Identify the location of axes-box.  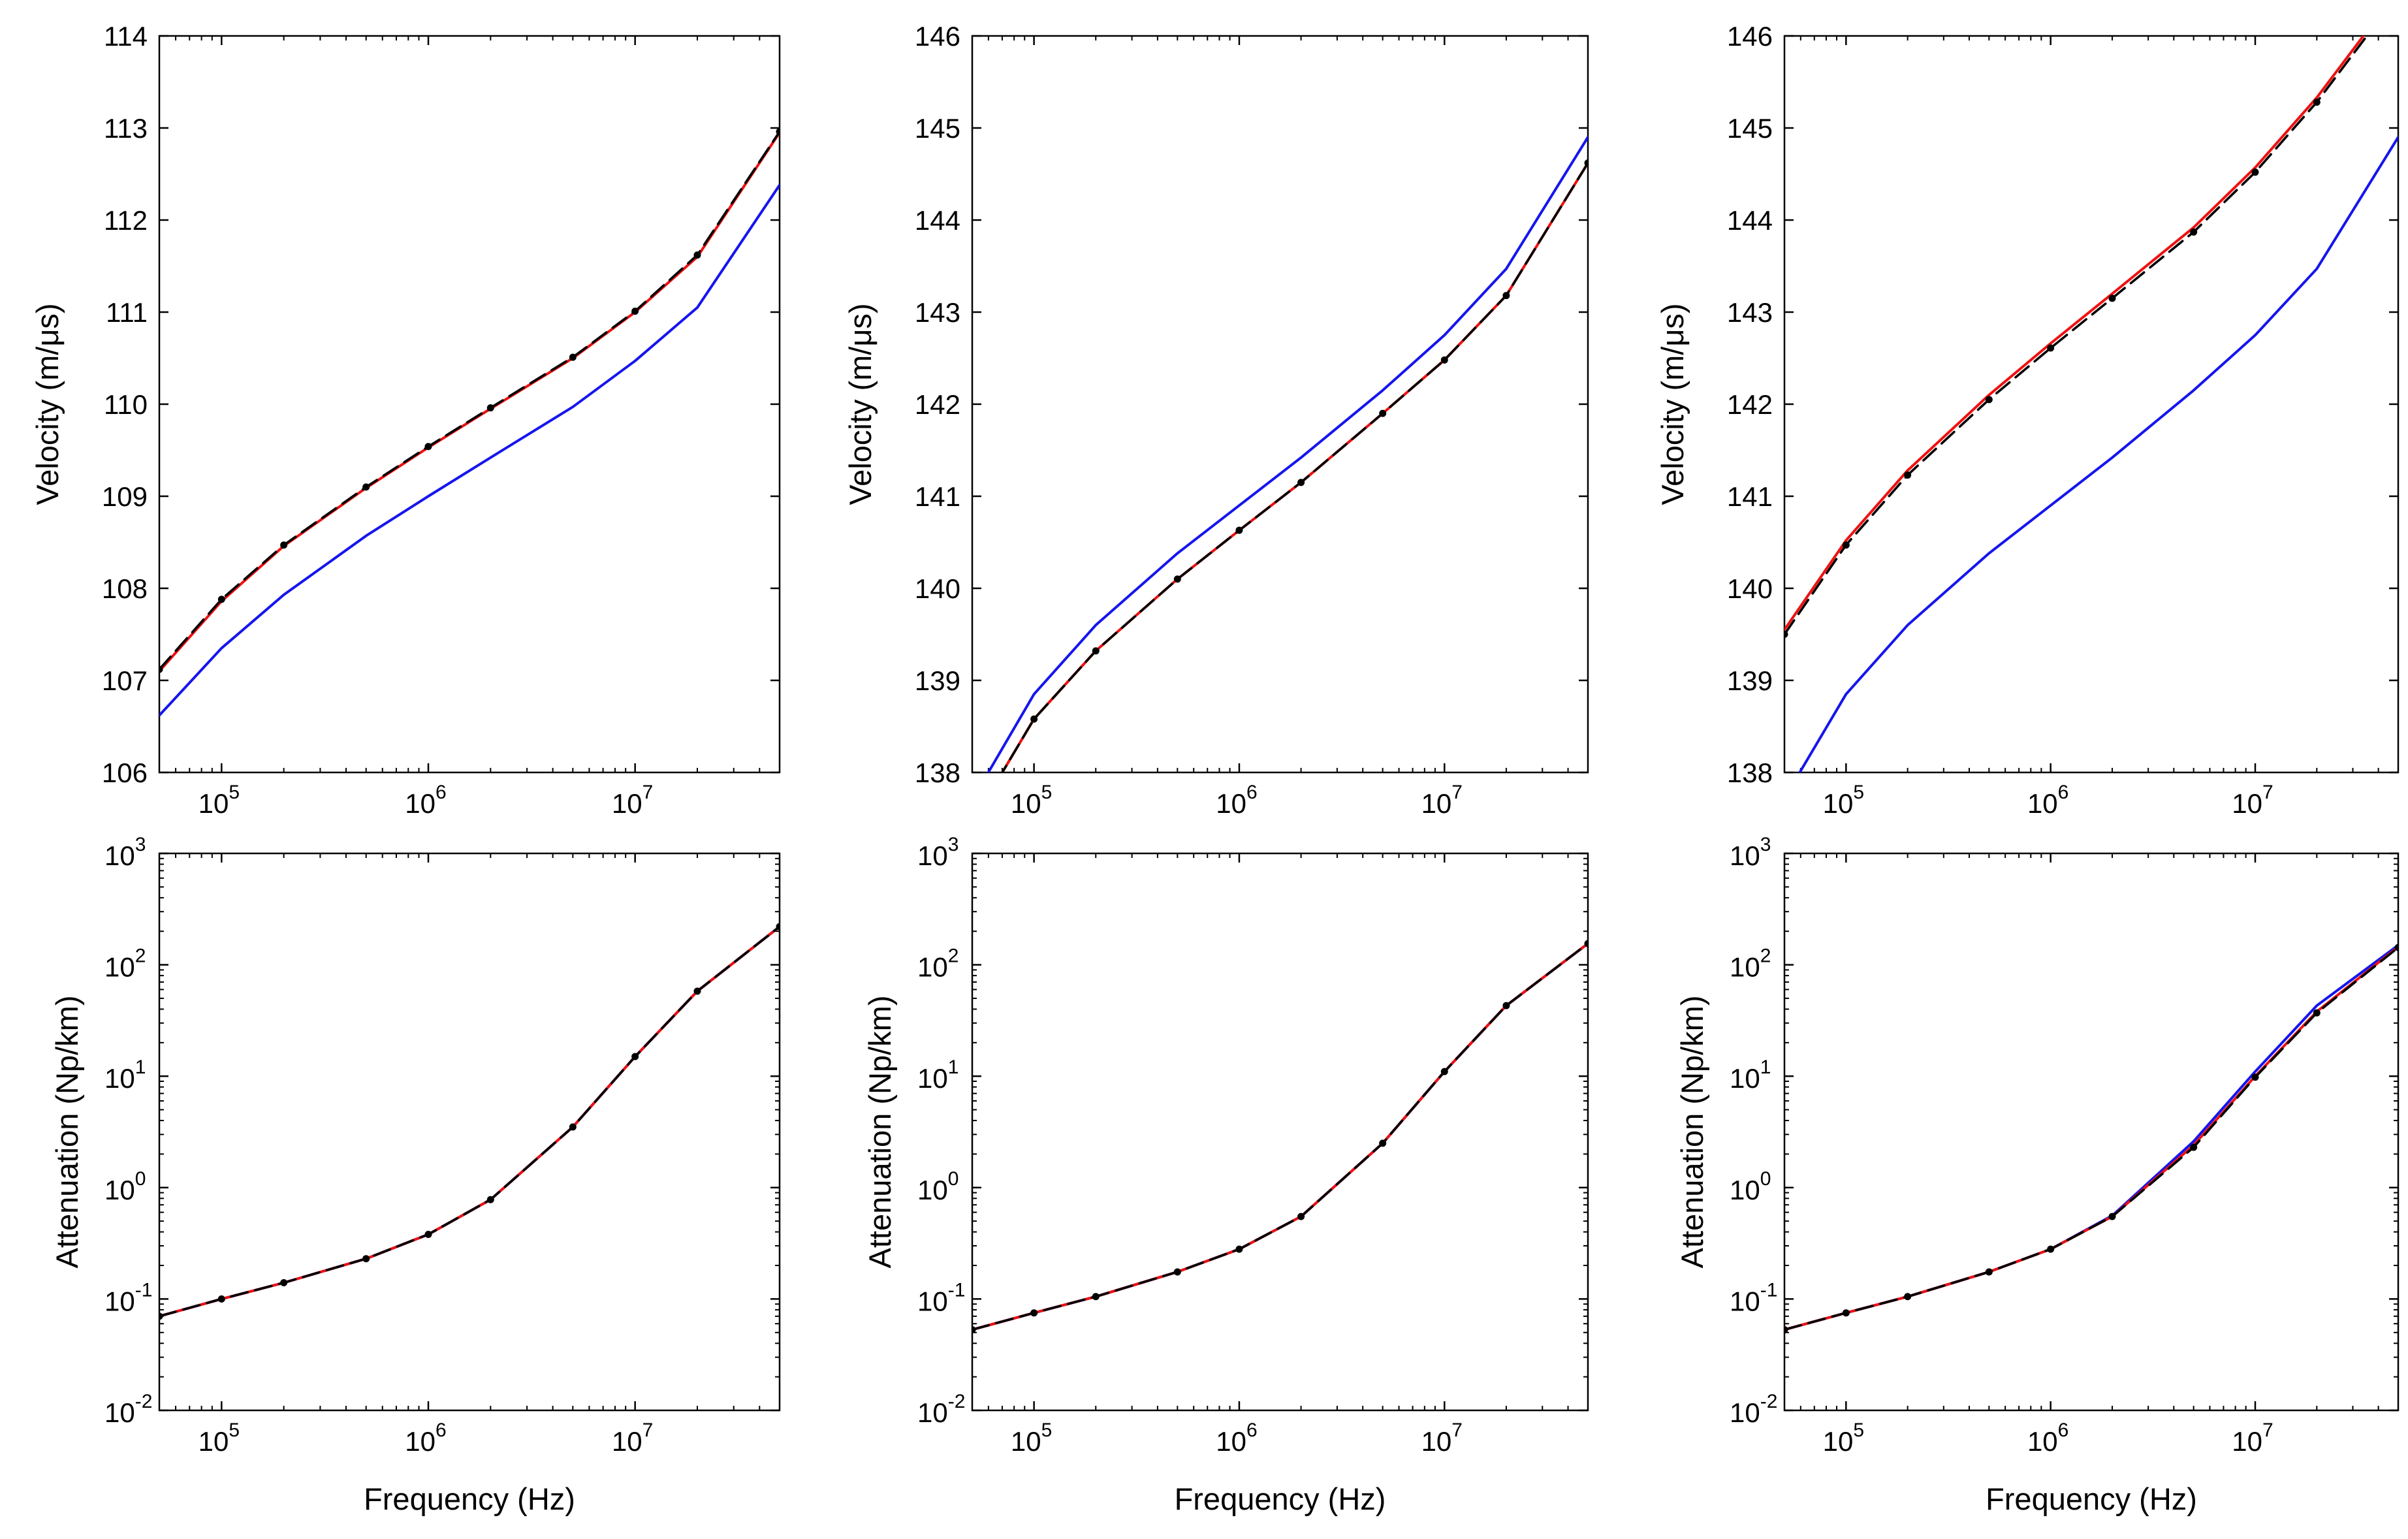
(1280, 1132).